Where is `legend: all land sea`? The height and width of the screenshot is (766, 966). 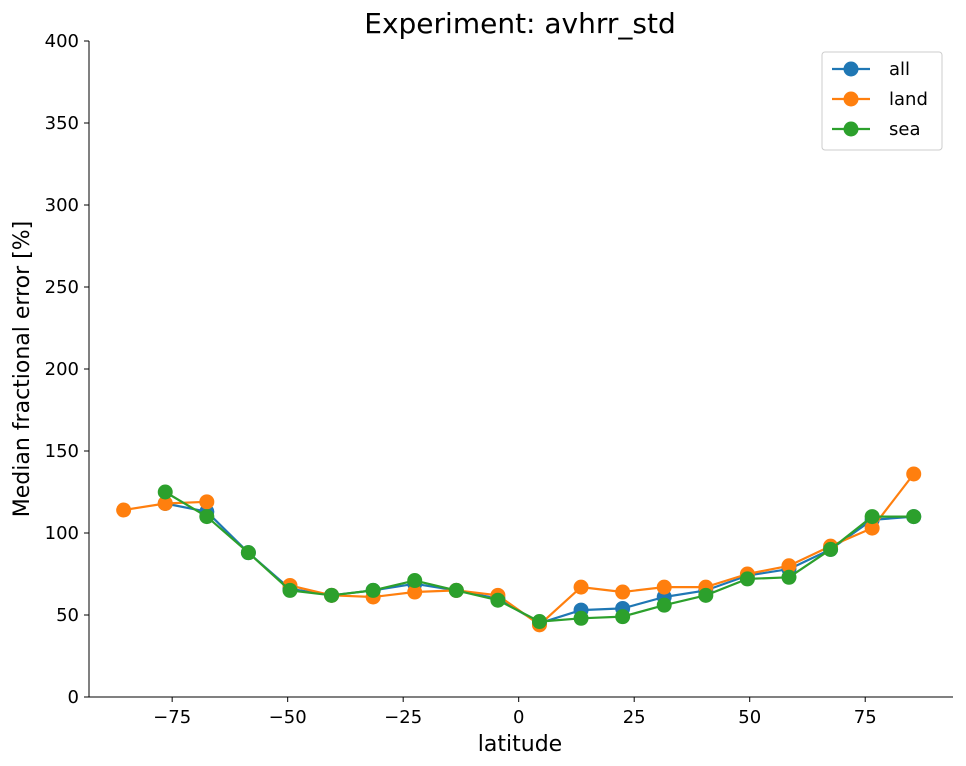 legend: all land sea is located at coordinates (882, 101).